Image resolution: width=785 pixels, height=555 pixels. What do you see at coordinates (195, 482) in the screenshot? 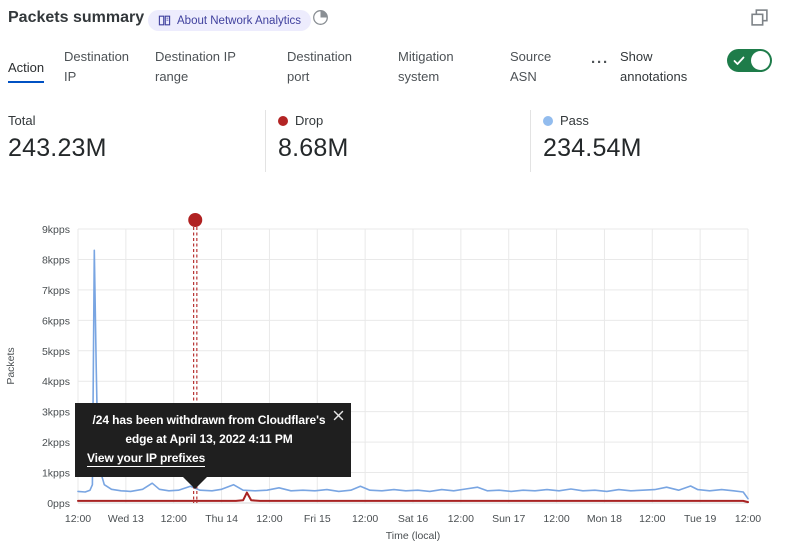
I see `tooltip-arrow` at bounding box center [195, 482].